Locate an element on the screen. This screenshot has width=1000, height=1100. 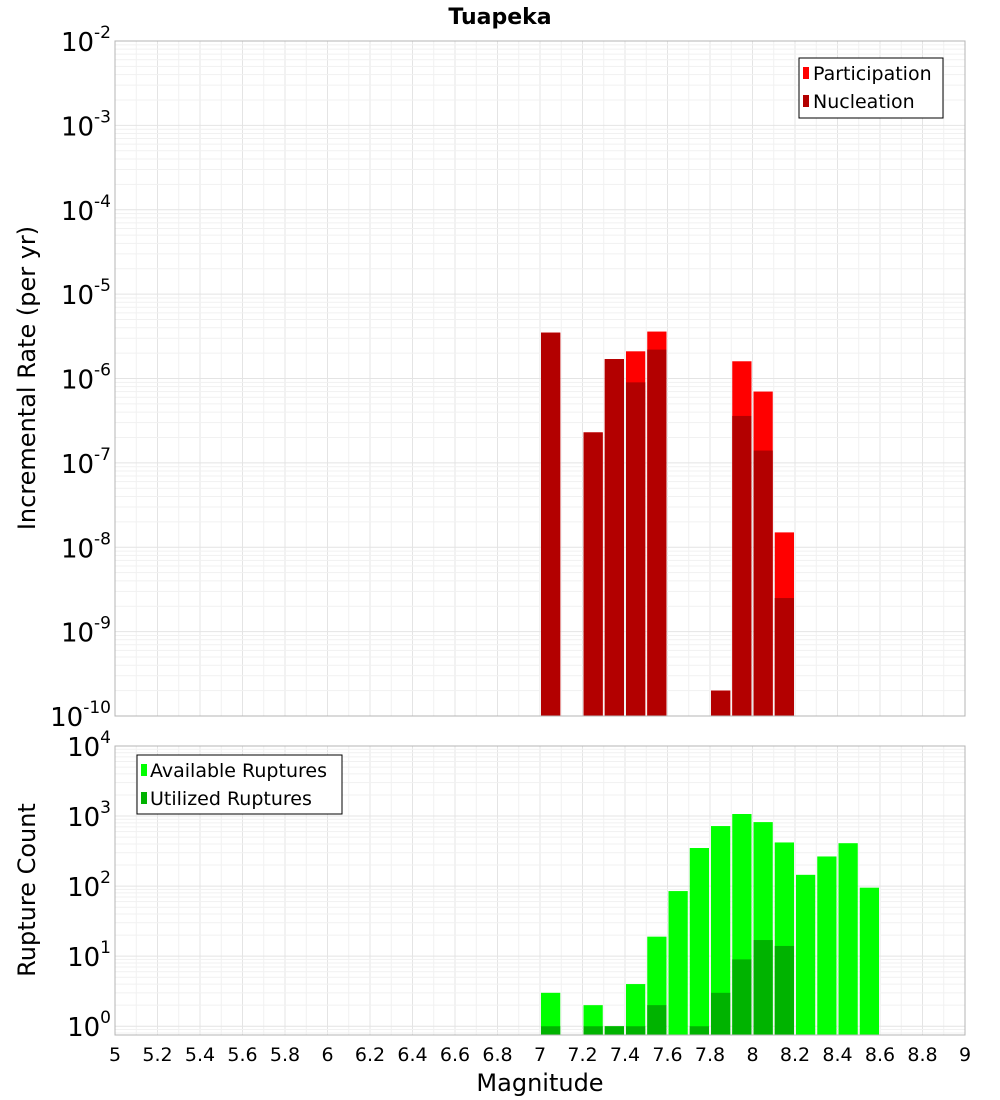
top-legend: Participation Nucleation is located at coordinates (871, 88).